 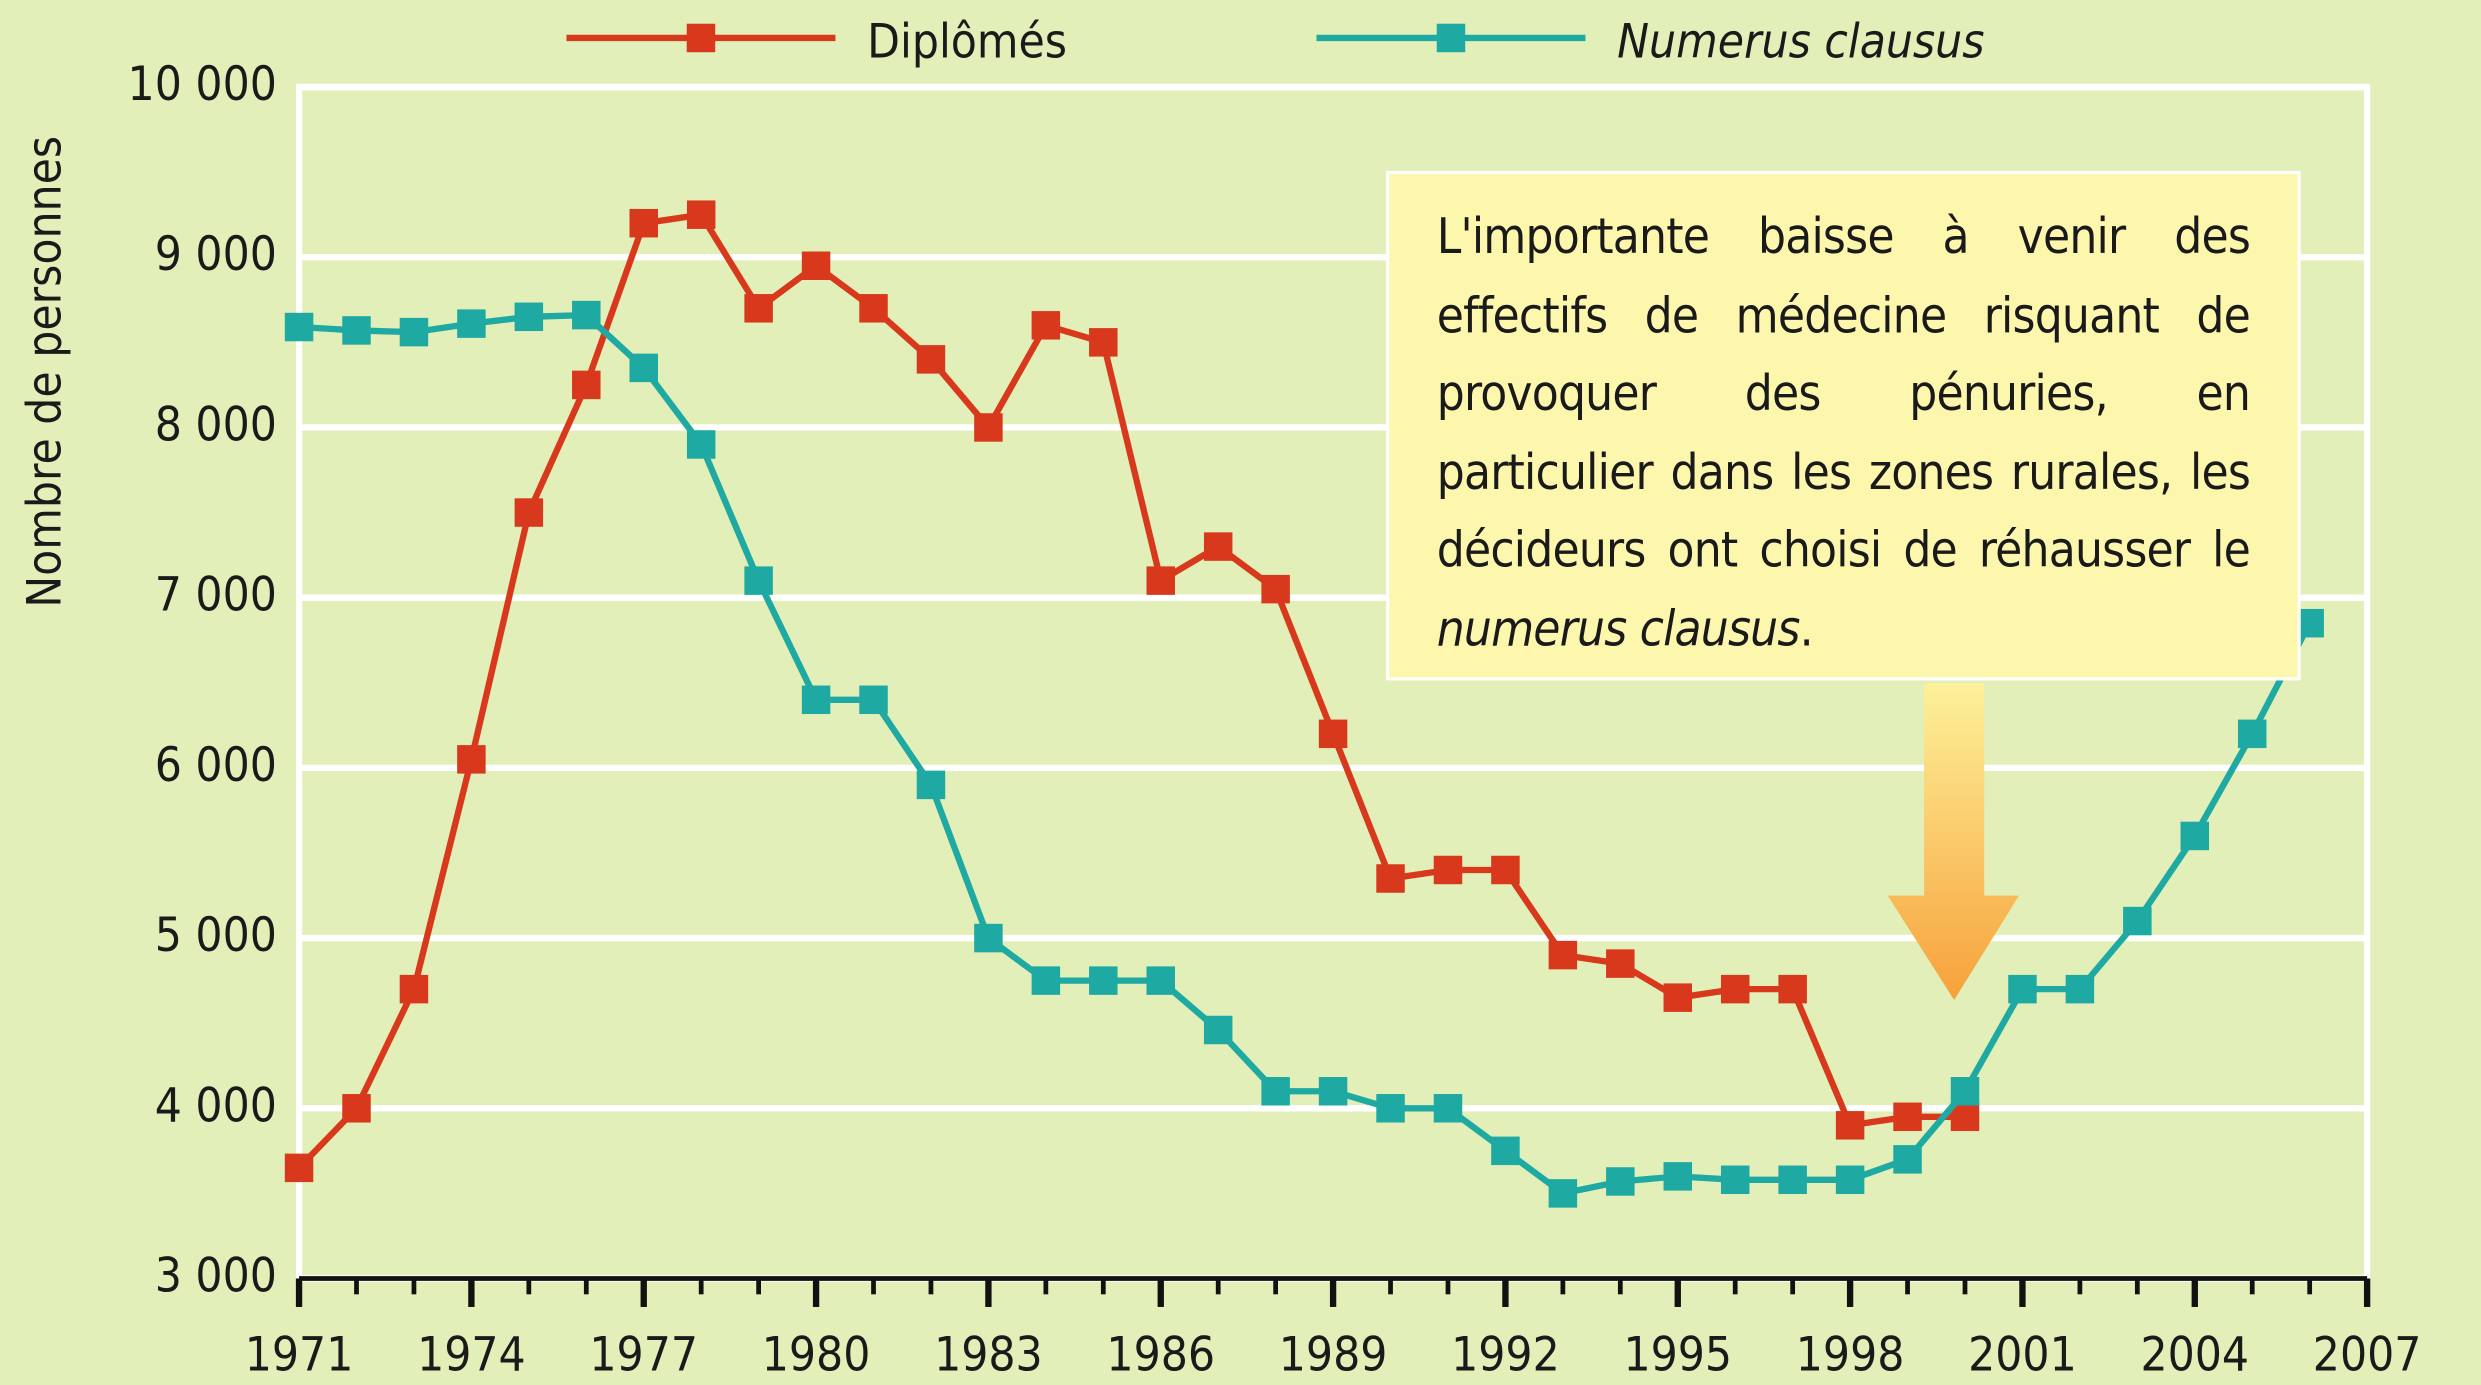 I want to click on annotation-end: ., so click(x=1806, y=629).